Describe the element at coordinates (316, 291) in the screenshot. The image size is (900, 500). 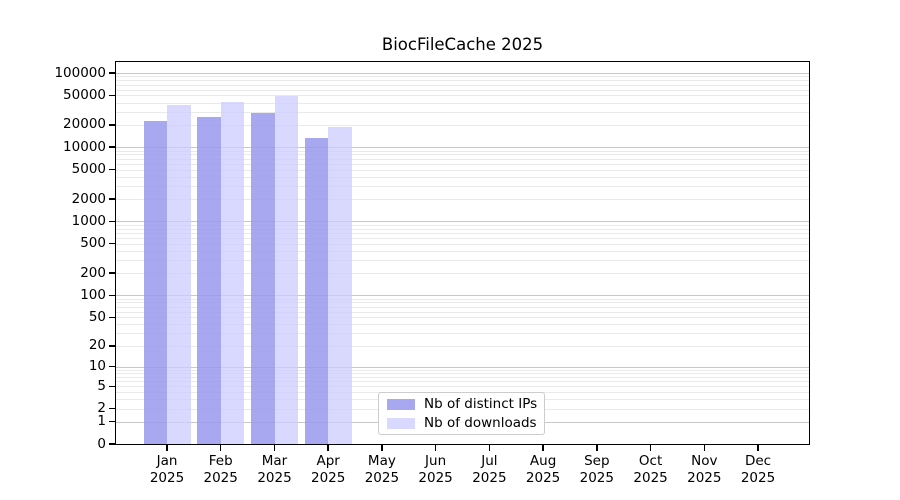
I see `bar-distinct-ips-apr-2025` at that location.